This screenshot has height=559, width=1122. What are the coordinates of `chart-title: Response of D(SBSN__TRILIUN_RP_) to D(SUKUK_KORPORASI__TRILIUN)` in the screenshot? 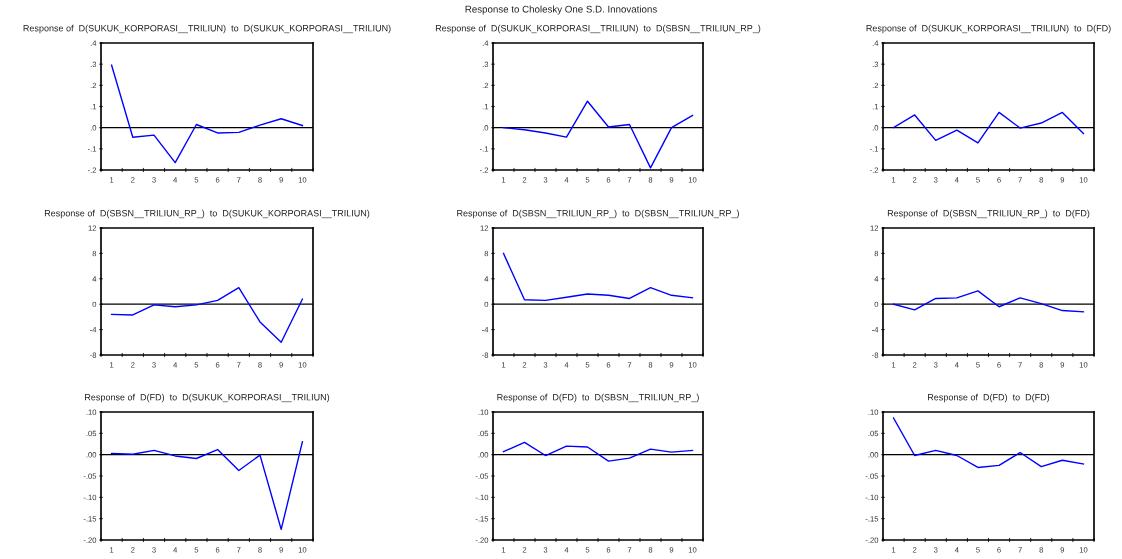 It's located at (207, 214).